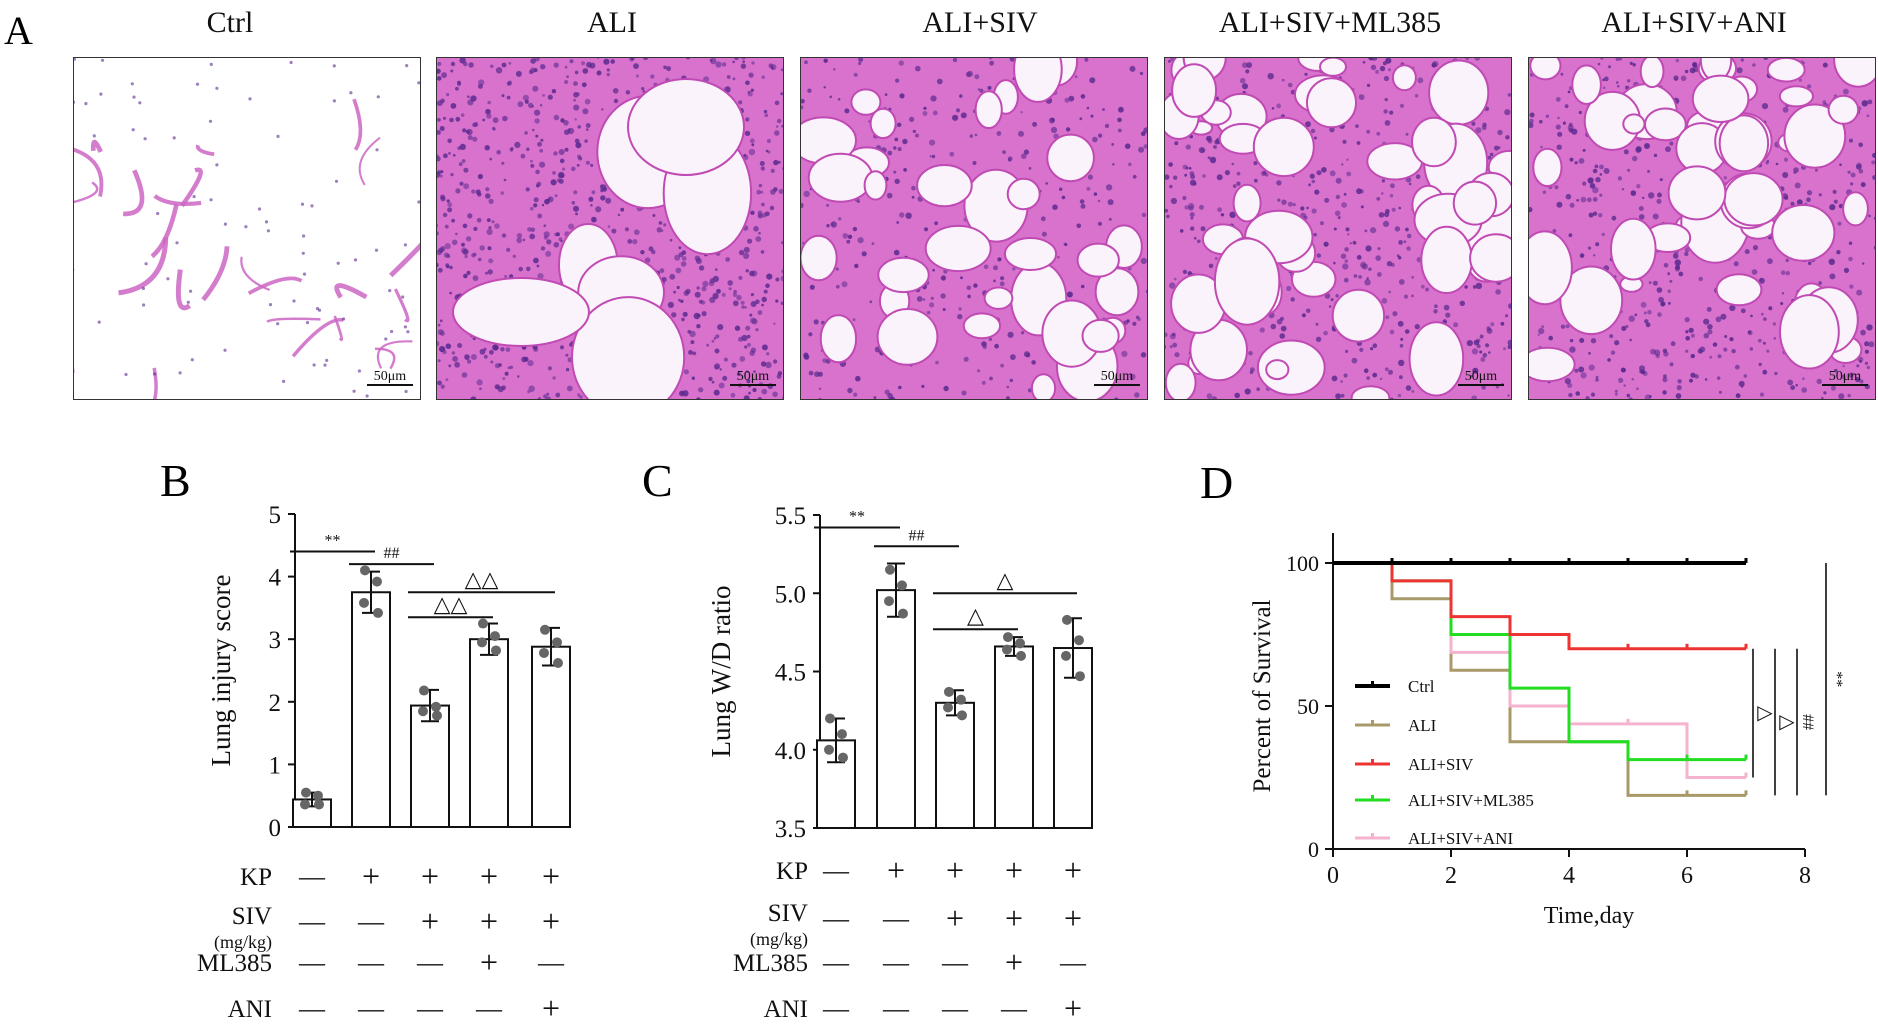 The image size is (1878, 1027). Describe the element at coordinates (243, 942) in the screenshot. I see `row-label-unit: (mg/kg)` at that location.